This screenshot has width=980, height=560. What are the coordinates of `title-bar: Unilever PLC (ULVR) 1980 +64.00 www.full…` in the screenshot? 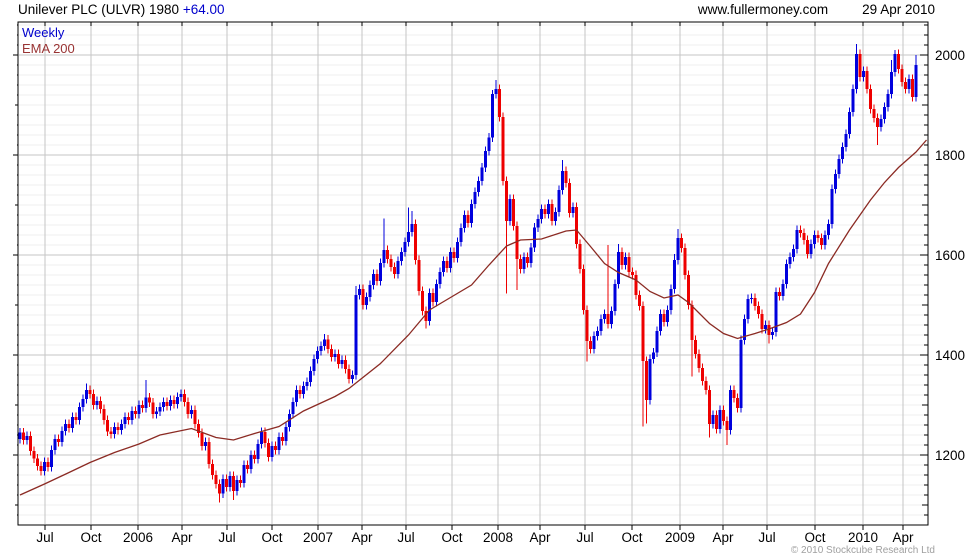 It's located at (476, 11).